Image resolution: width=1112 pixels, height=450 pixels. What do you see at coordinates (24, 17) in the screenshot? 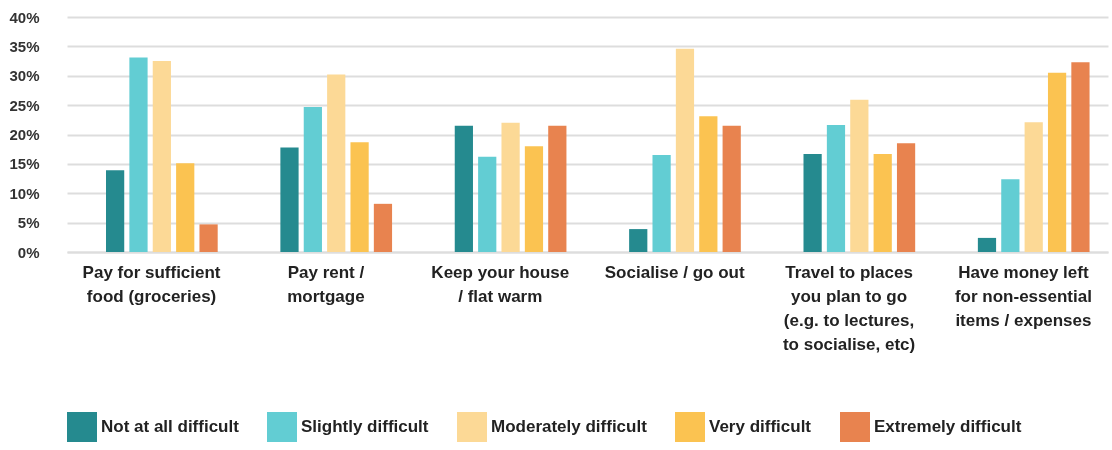
I see `y-tick-label: 40%` at bounding box center [24, 17].